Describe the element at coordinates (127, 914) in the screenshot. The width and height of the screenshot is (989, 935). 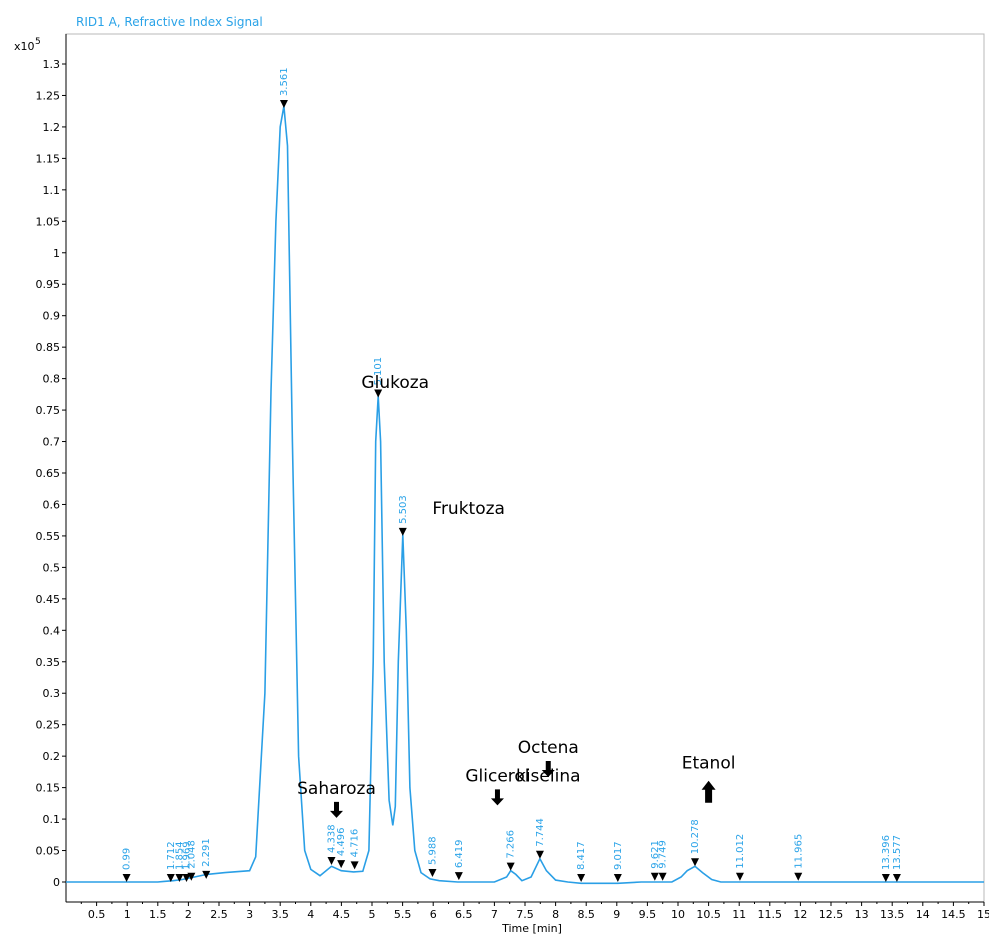
I see `x-tick-label: 1` at that location.